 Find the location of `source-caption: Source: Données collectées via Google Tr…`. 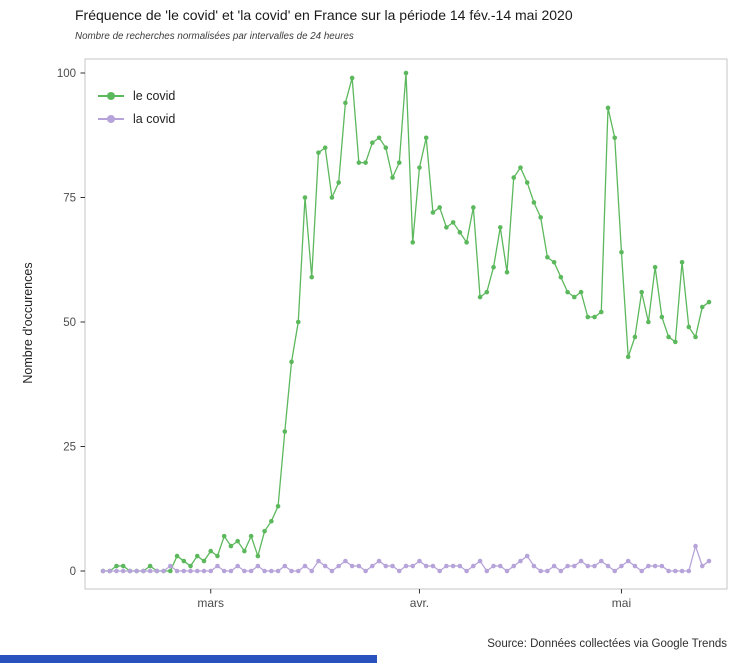

source-caption: Source: Données collectées via Google Tr… is located at coordinates (607, 644).